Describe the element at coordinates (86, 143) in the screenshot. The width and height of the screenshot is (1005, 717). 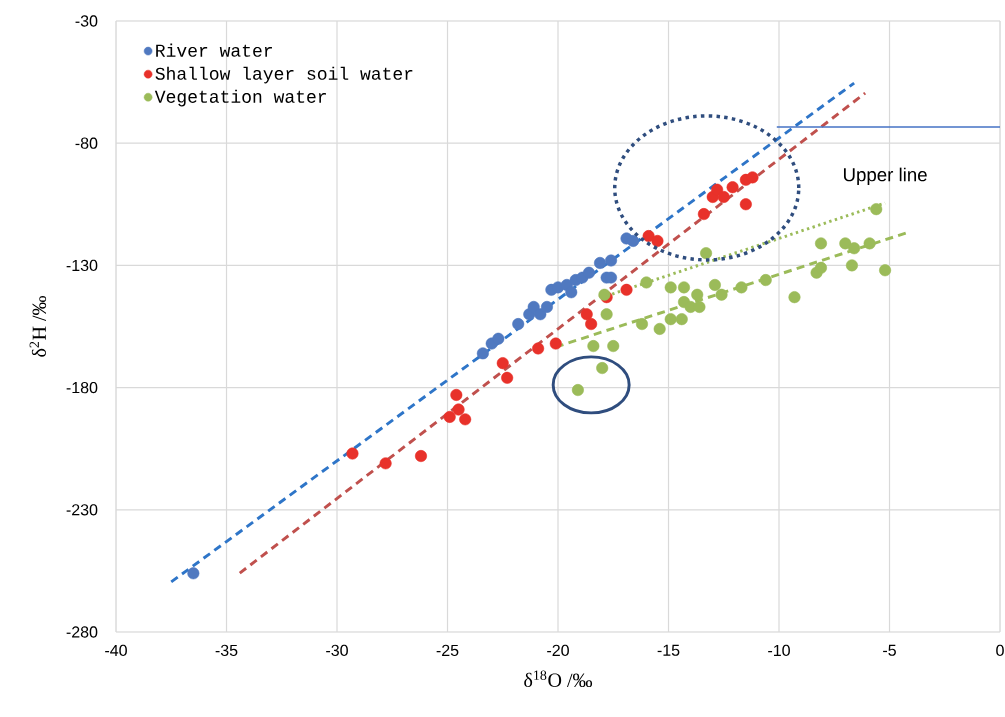
I see `y-tick-label: -80` at that location.